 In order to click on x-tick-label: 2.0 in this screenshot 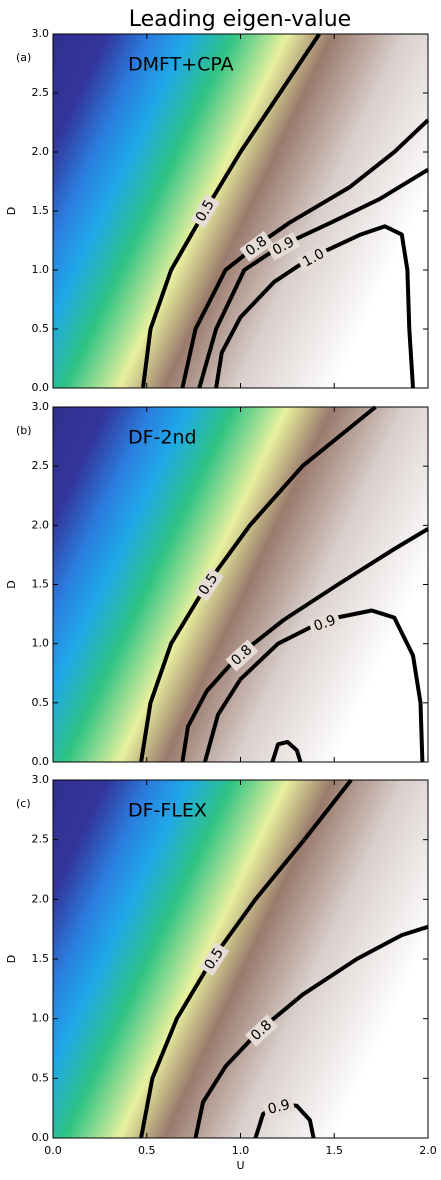, I will do `click(428, 1150)`.